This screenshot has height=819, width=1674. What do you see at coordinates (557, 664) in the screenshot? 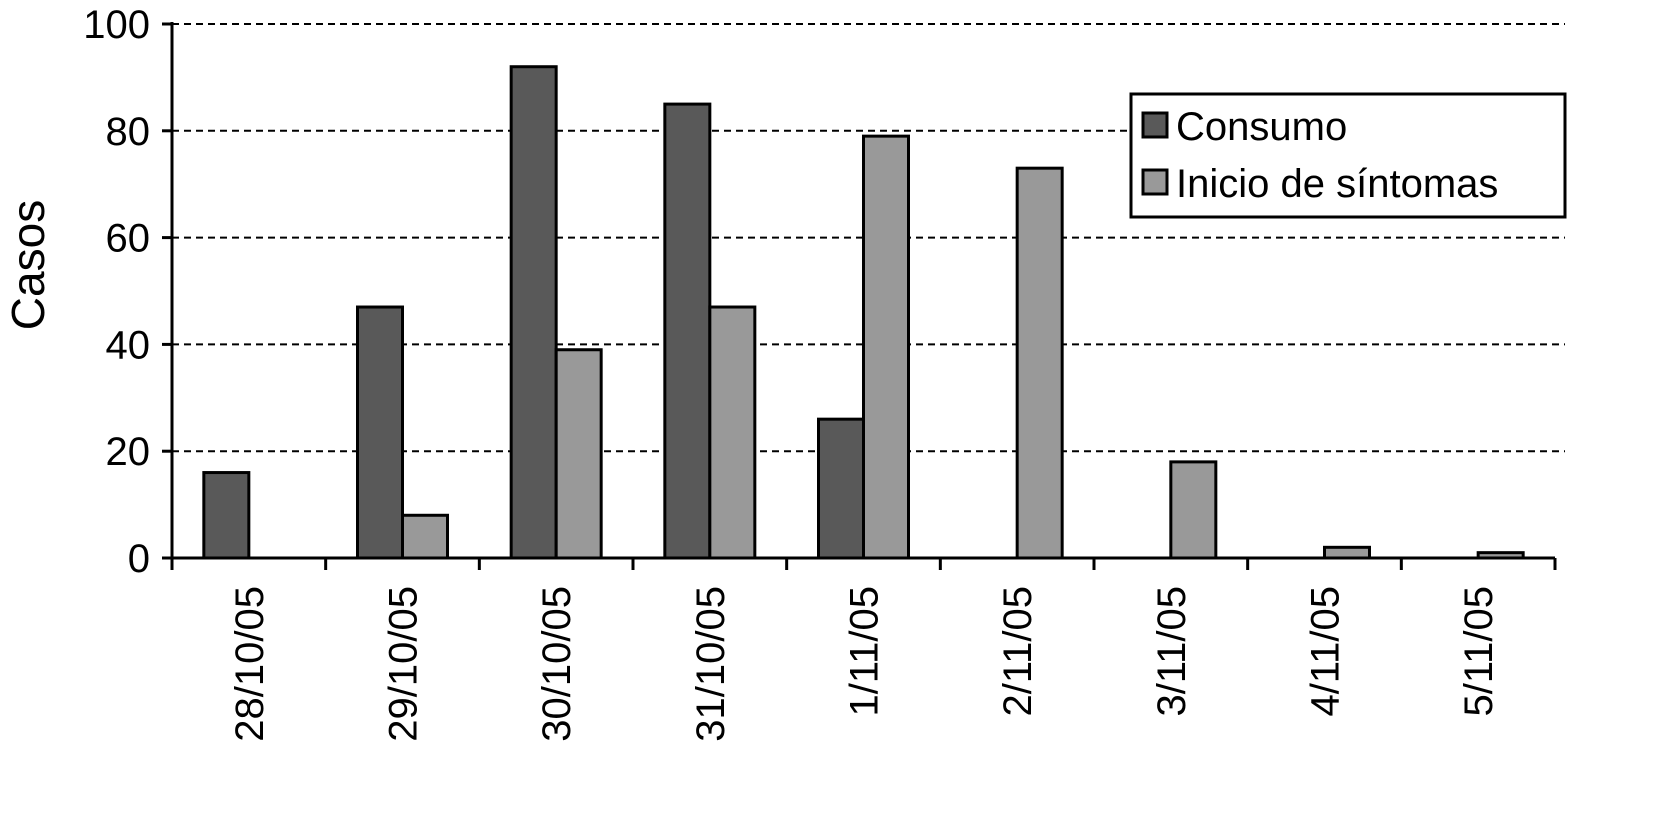
I see `x-tick-label: 30/10/05` at bounding box center [557, 664].